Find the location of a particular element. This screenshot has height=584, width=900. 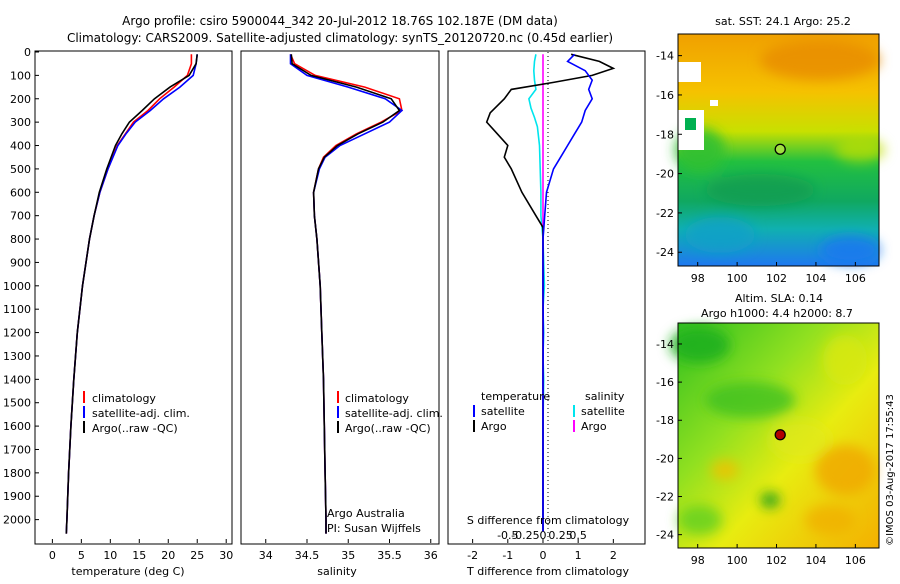

salinity-lines is located at coordinates (346, 293).